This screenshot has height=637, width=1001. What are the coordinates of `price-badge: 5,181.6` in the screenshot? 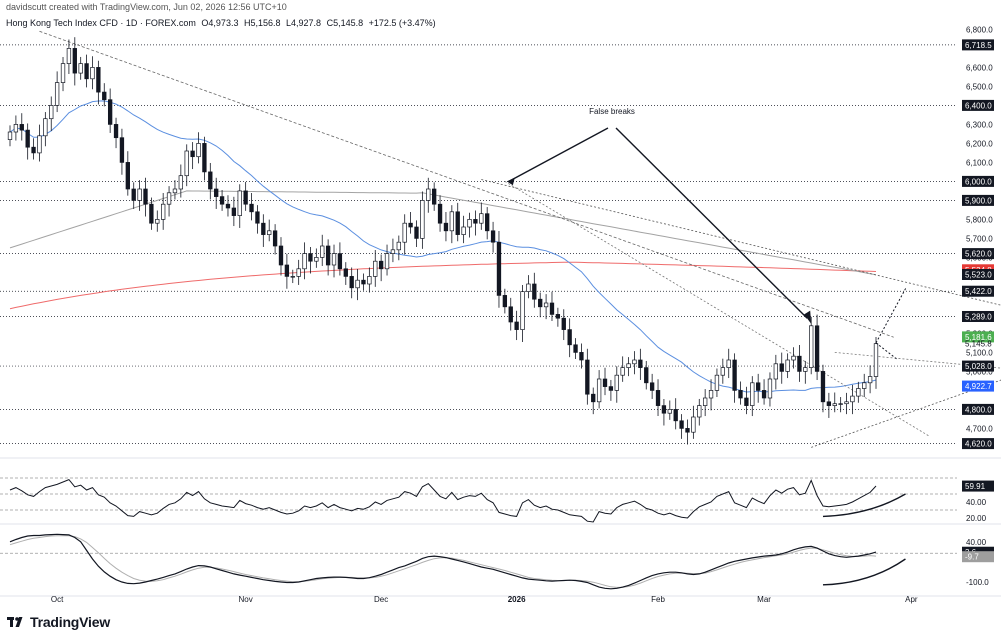 It's located at (978, 337).